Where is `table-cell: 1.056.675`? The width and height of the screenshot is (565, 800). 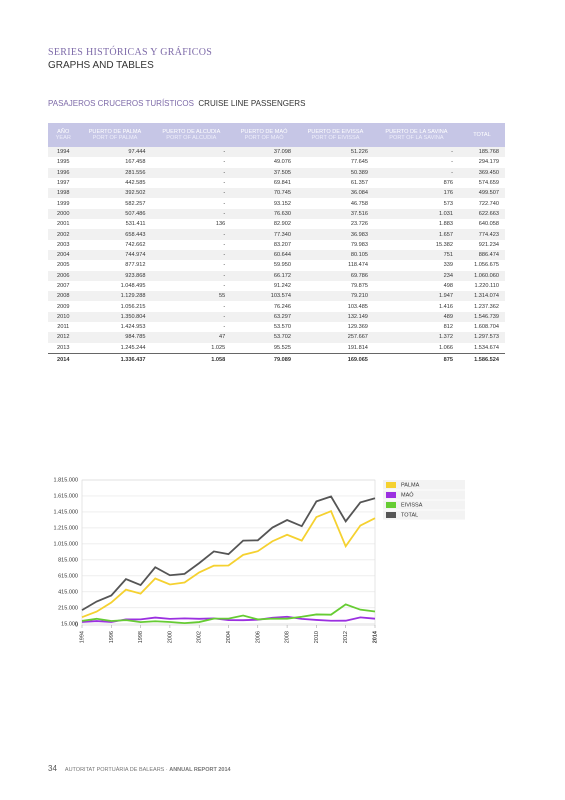
table-cell: 1.056.675 is located at coordinates (486, 265).